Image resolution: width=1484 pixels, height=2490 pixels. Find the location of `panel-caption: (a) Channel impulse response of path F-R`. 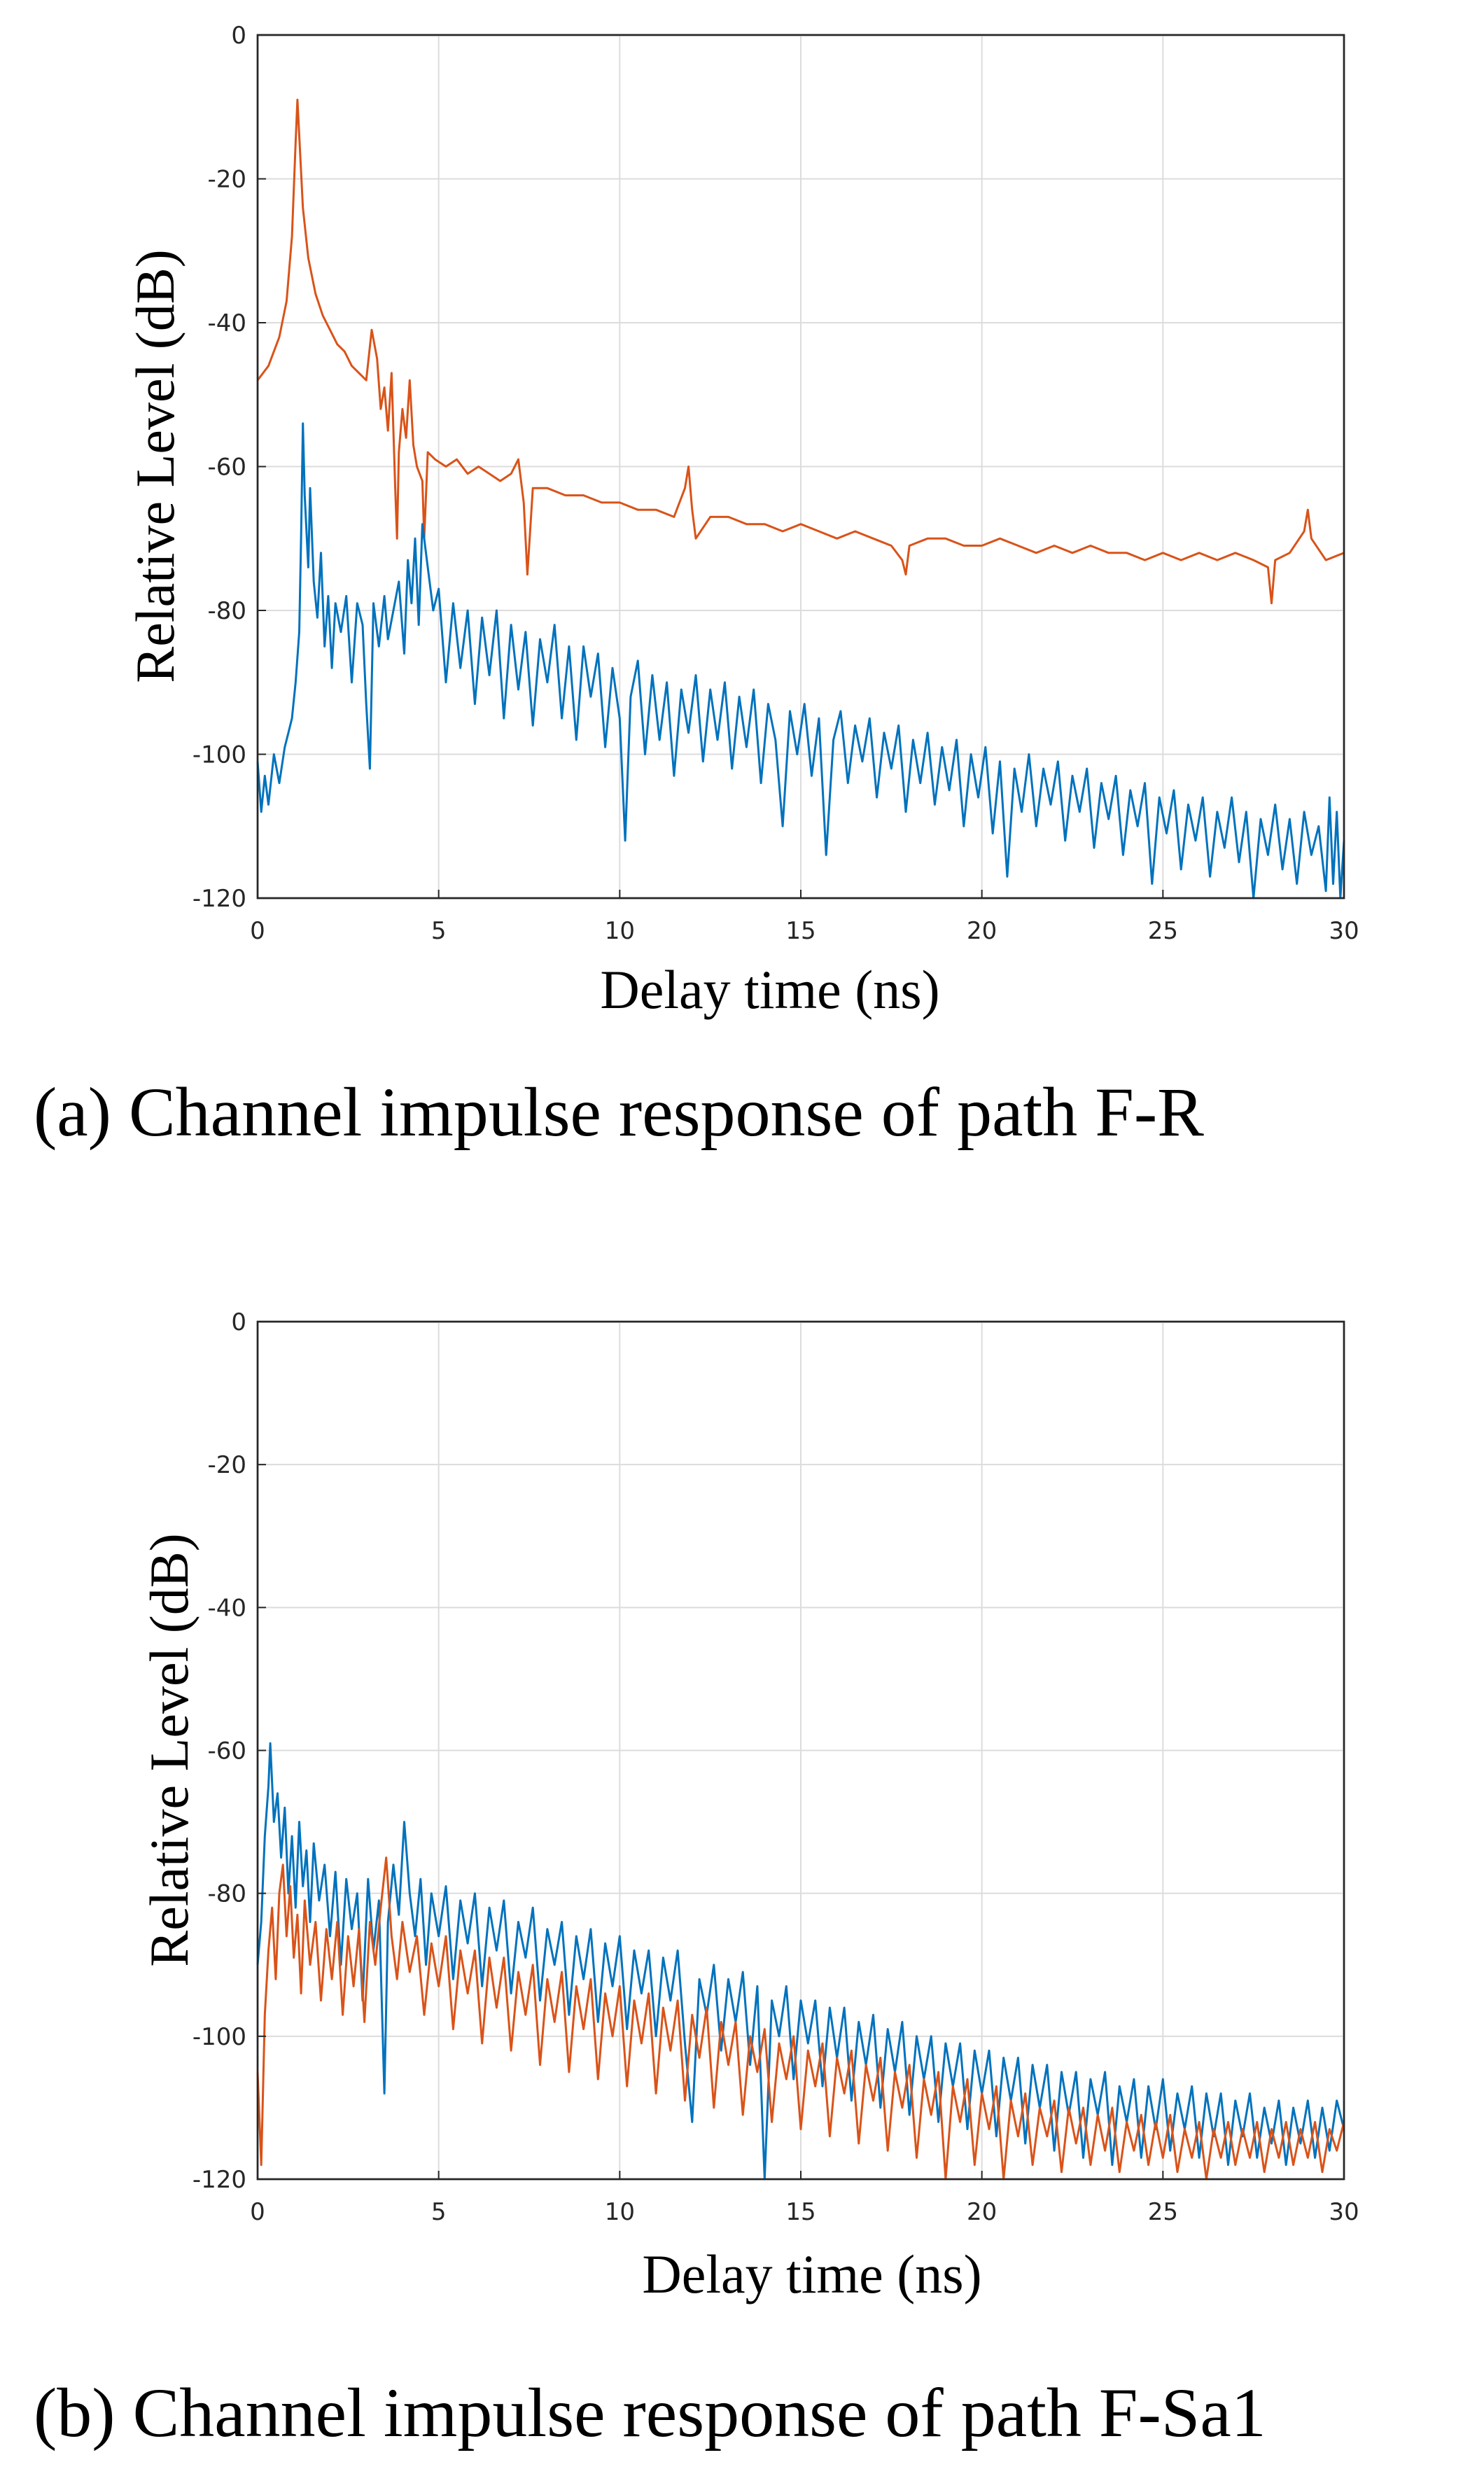

panel-caption: (a) Channel impulse response of path F-R is located at coordinates (619, 1112).